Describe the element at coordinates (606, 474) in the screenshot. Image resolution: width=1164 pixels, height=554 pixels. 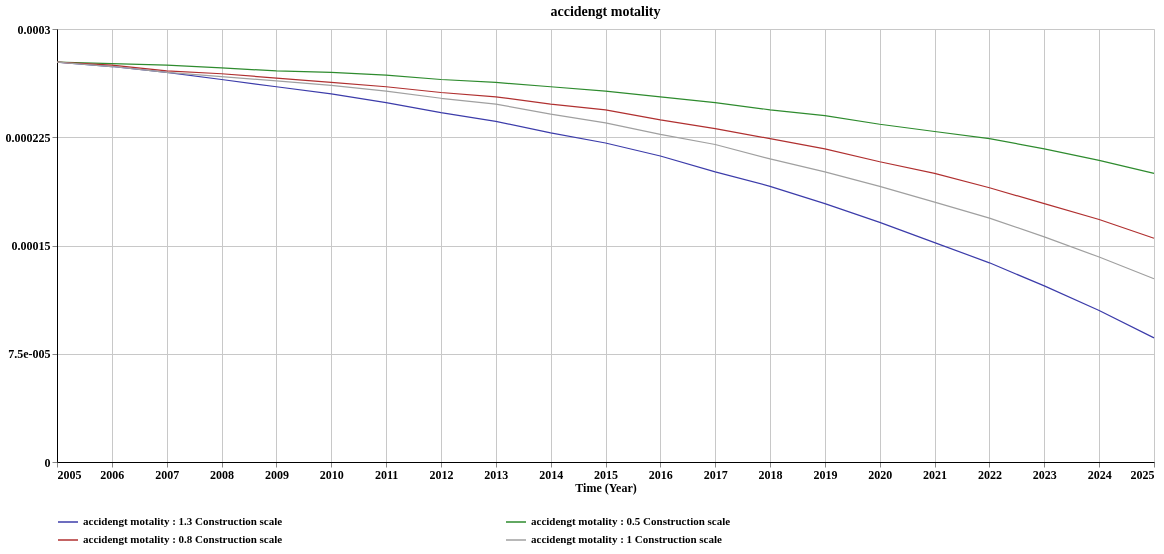
I see `x-tick-label: 2015` at that location.